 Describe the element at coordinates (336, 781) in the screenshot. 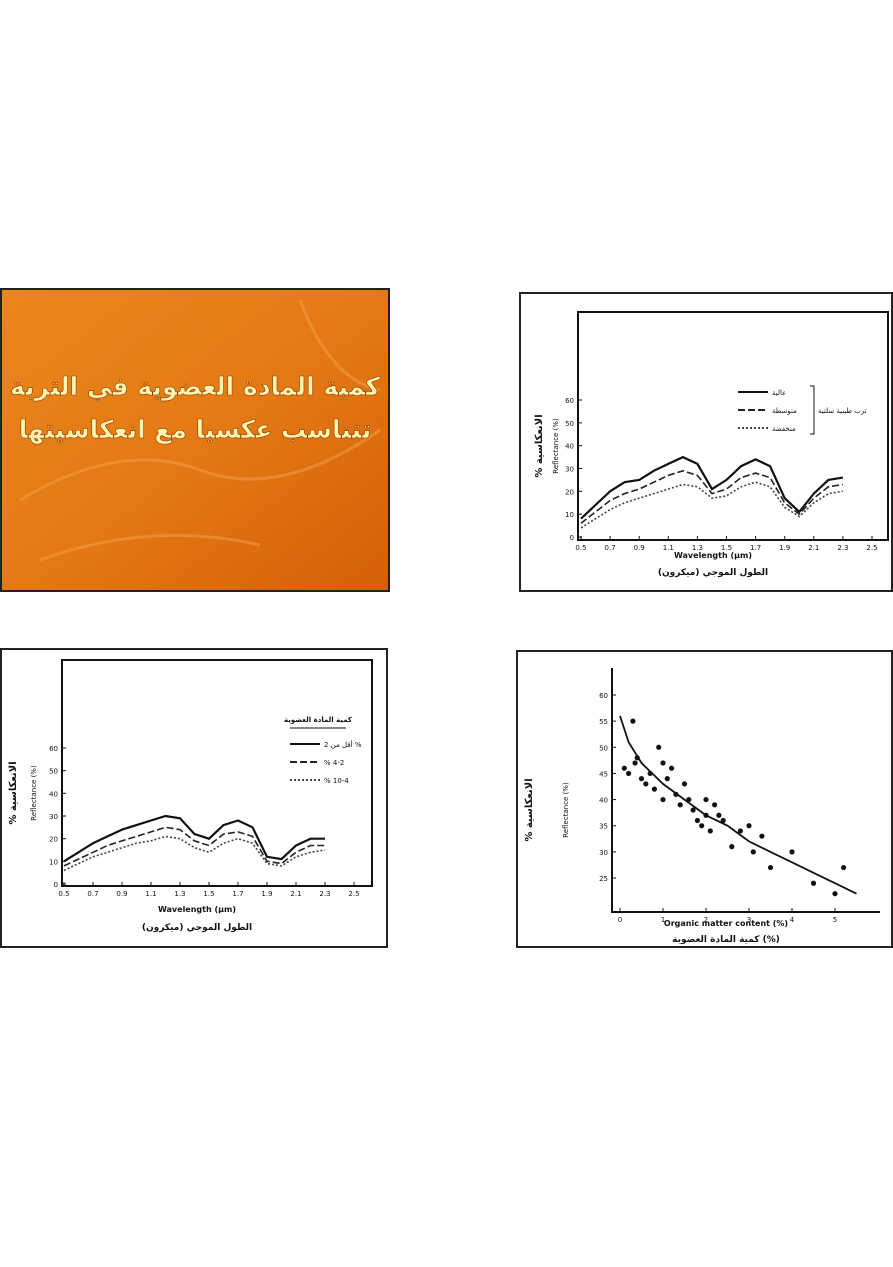

I see `legend-label: % 10-4` at that location.